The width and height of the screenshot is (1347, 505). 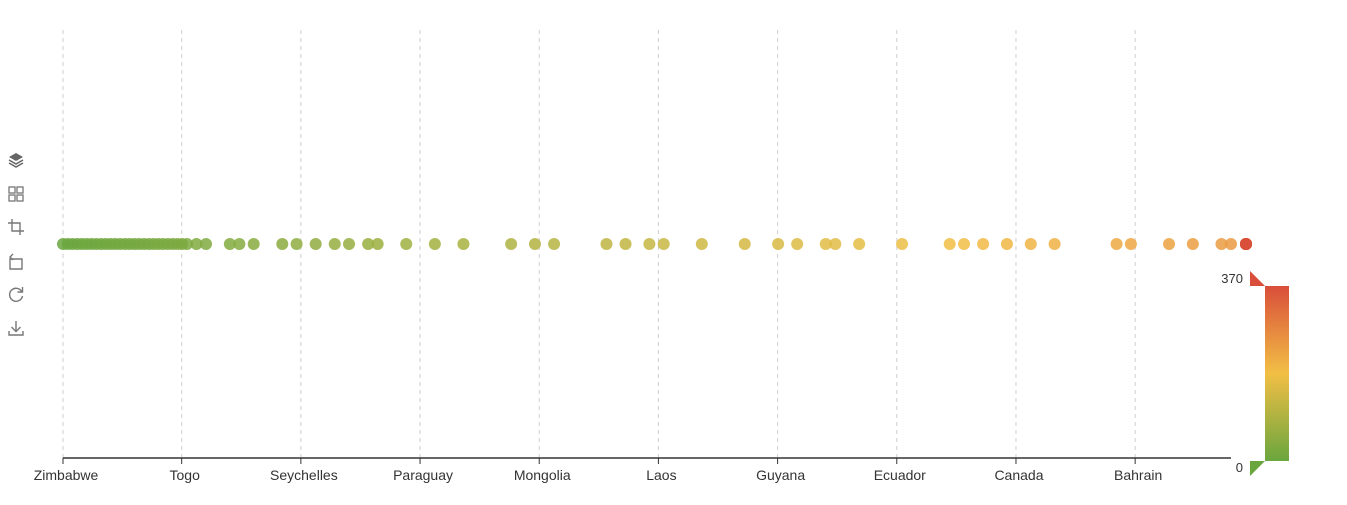 I want to click on x-tick-label: Togo, so click(x=185, y=475).